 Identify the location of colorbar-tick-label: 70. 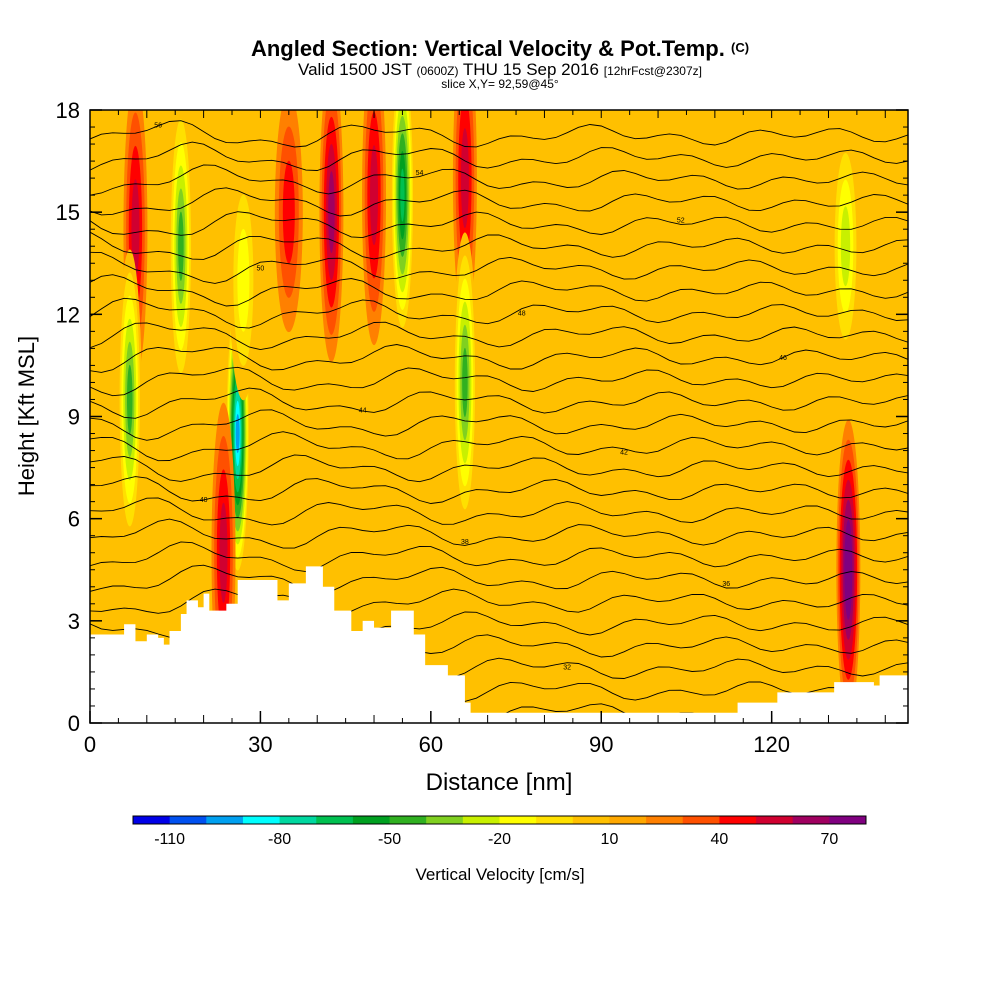
(829, 839).